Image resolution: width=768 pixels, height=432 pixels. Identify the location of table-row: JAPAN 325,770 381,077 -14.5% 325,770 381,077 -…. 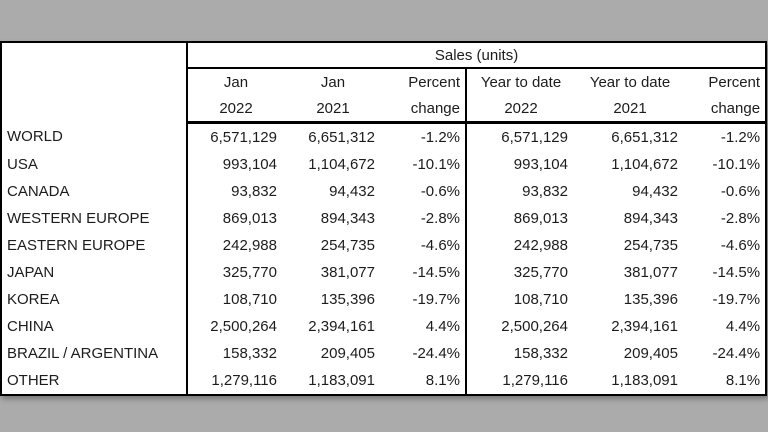
(383, 272).